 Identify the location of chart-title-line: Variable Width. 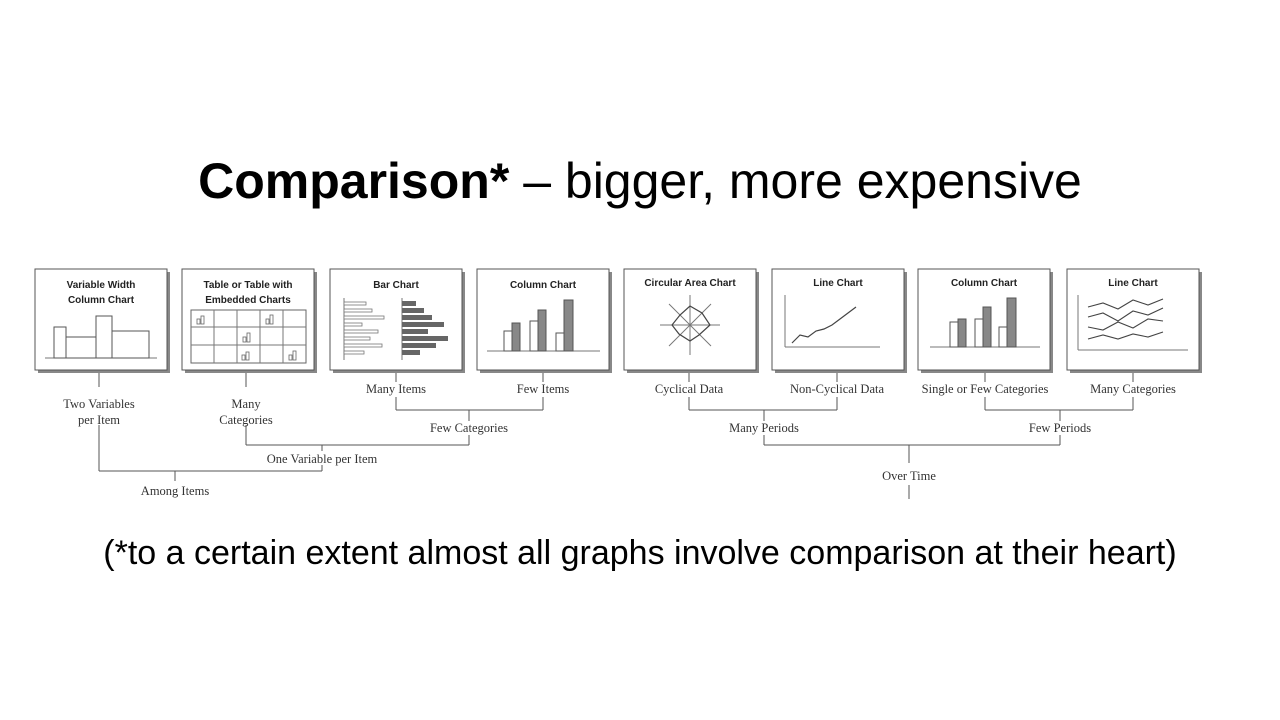
(101, 285).